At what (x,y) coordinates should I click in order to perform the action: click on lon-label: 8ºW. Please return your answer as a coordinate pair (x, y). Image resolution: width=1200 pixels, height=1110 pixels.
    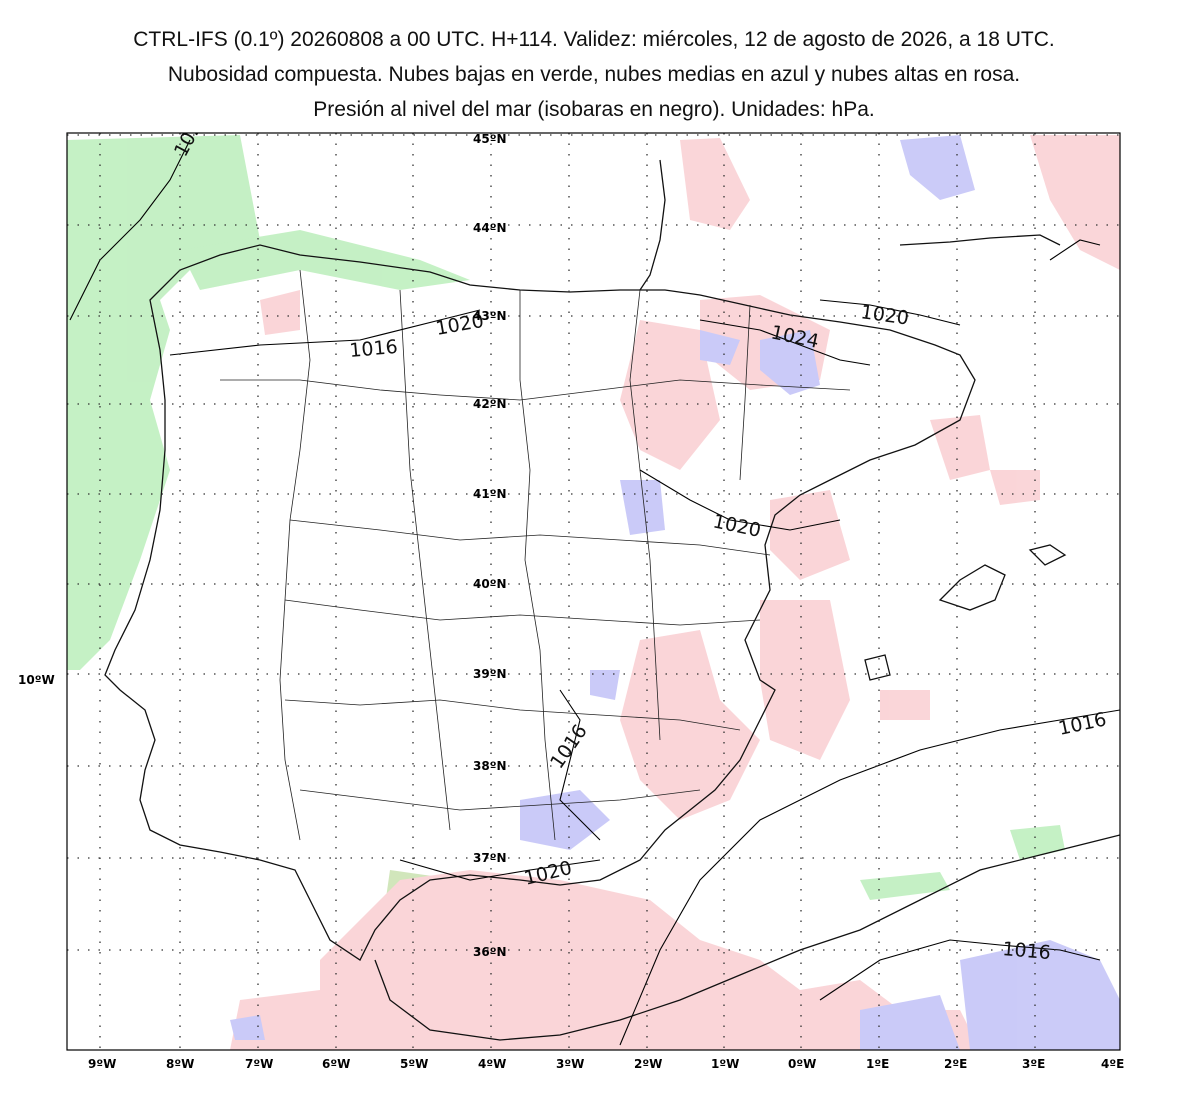
    Looking at the image, I should click on (180, 1064).